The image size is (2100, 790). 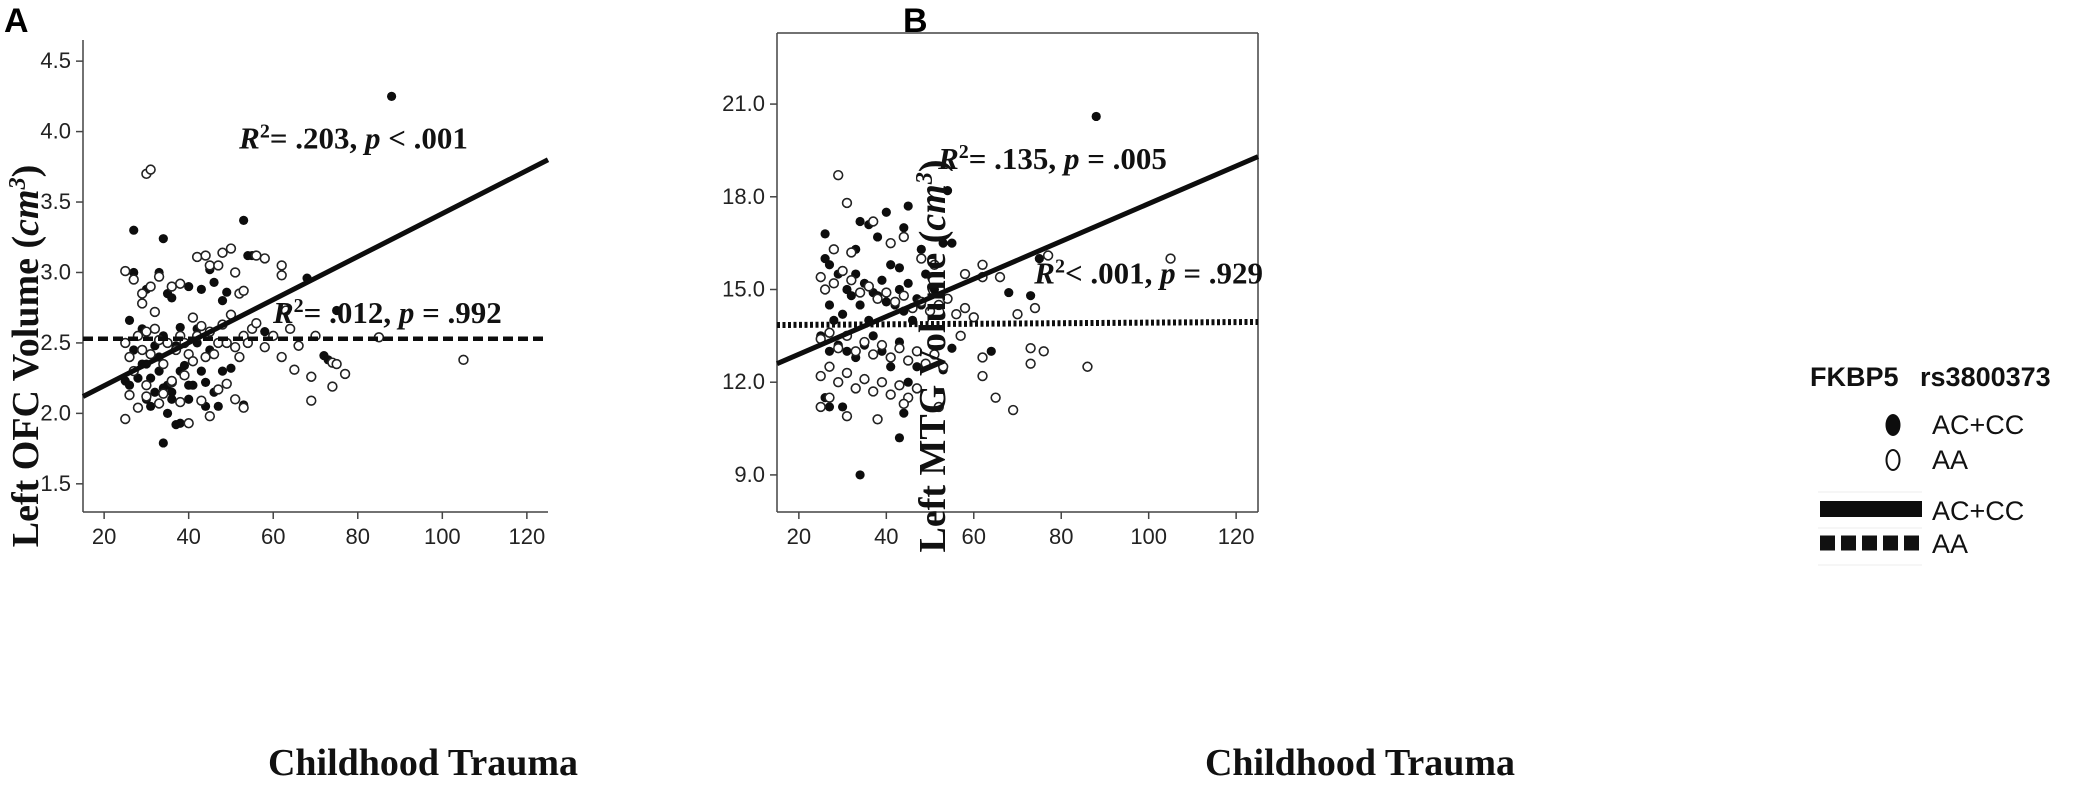 I want to click on panel-b-x-tick-label: 60, so click(x=974, y=536).